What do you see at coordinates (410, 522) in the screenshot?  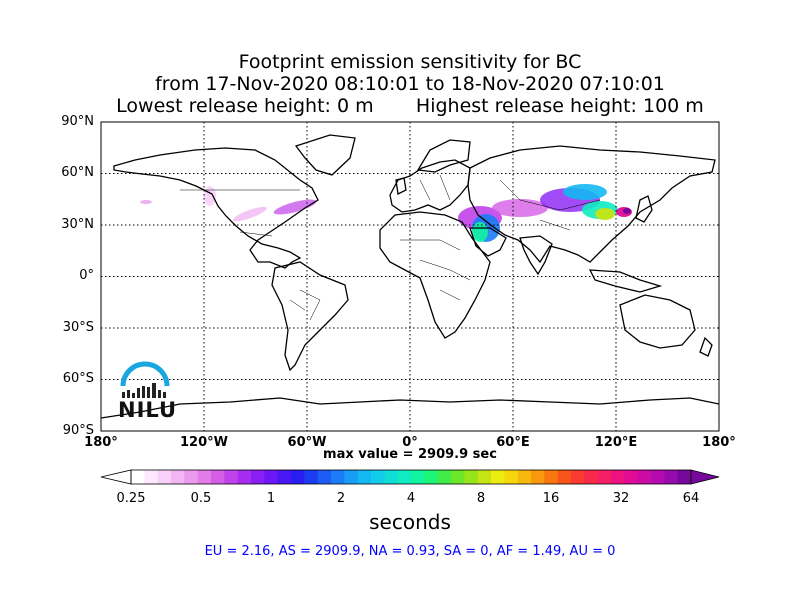 I see `colorbar-unit-label: seconds` at bounding box center [410, 522].